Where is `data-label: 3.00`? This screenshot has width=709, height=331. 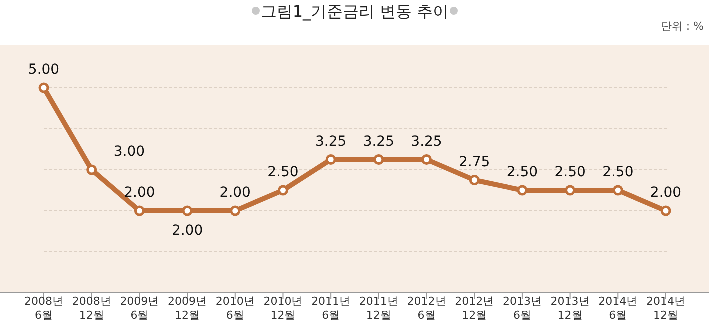
data-label: 3.00 is located at coordinates (130, 152).